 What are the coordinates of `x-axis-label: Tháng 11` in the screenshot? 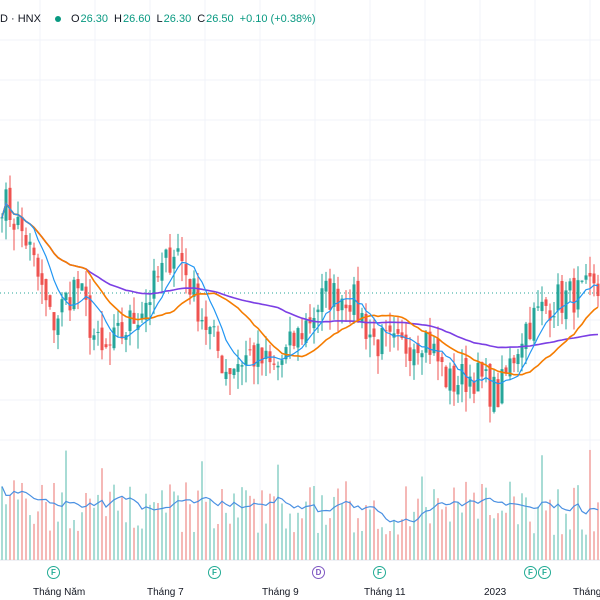 It's located at (385, 592).